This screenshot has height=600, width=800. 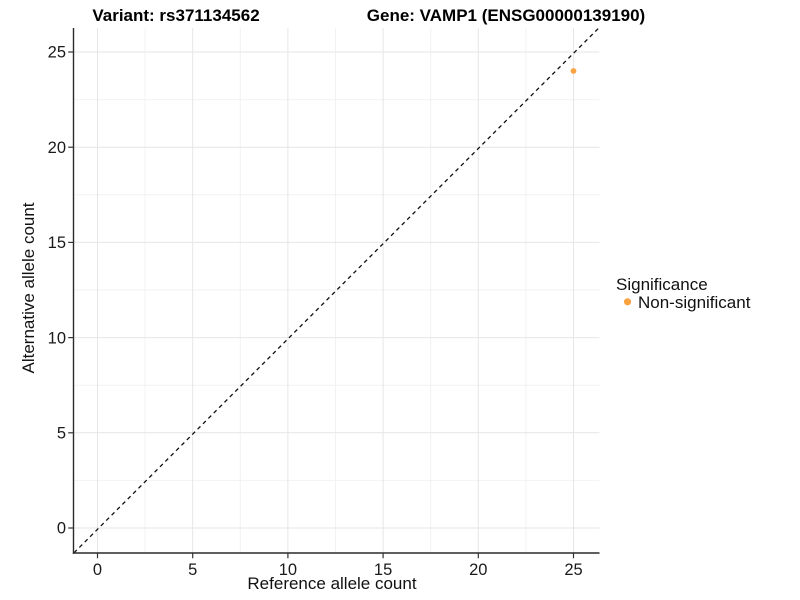 What do you see at coordinates (662, 284) in the screenshot?
I see `legend-title: Significance` at bounding box center [662, 284].